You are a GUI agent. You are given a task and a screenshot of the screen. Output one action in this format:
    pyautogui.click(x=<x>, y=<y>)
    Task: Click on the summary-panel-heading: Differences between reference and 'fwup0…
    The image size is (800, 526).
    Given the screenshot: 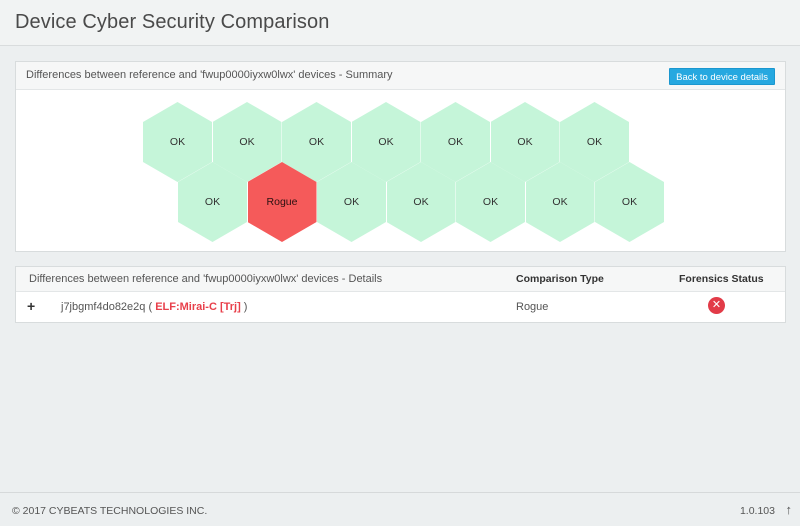 What is the action you would take?
    pyautogui.click(x=400, y=76)
    